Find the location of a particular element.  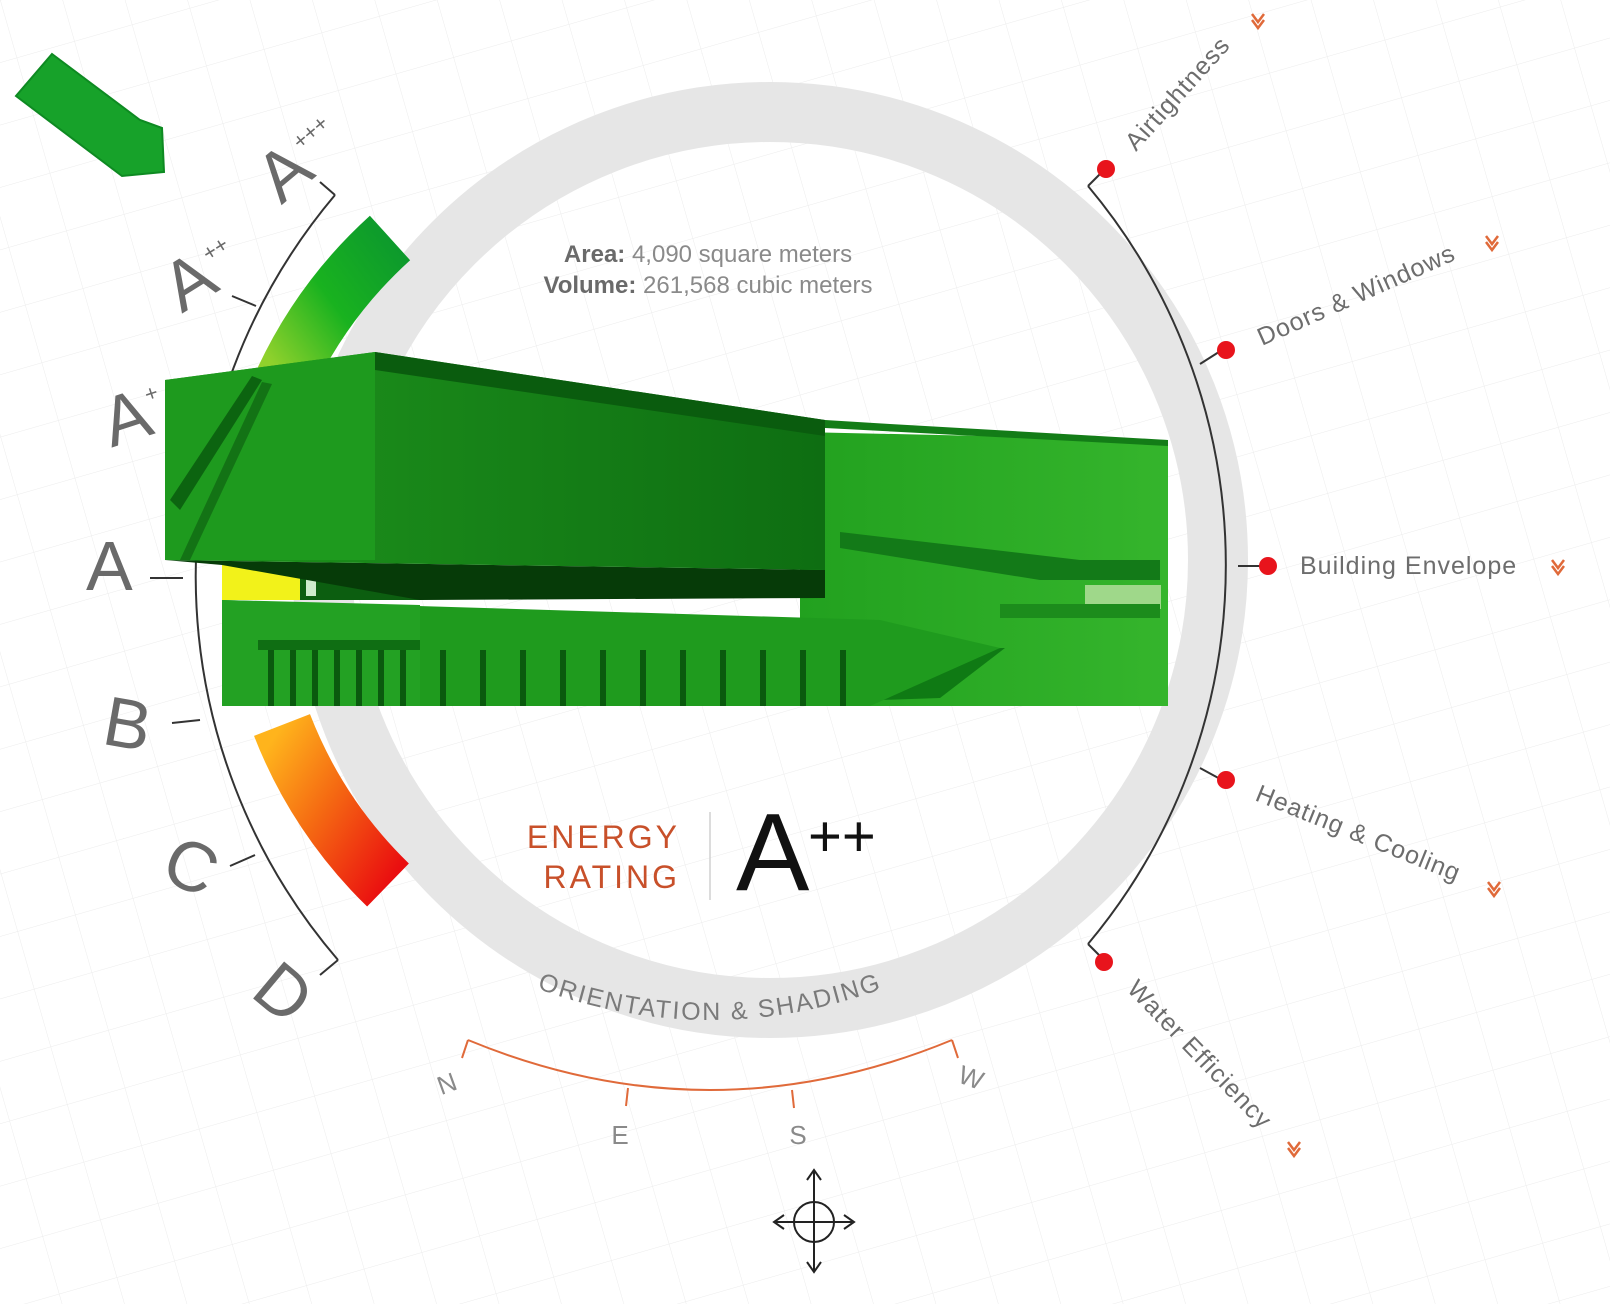

category-label: Building Envelope is located at coordinates (1408, 566).